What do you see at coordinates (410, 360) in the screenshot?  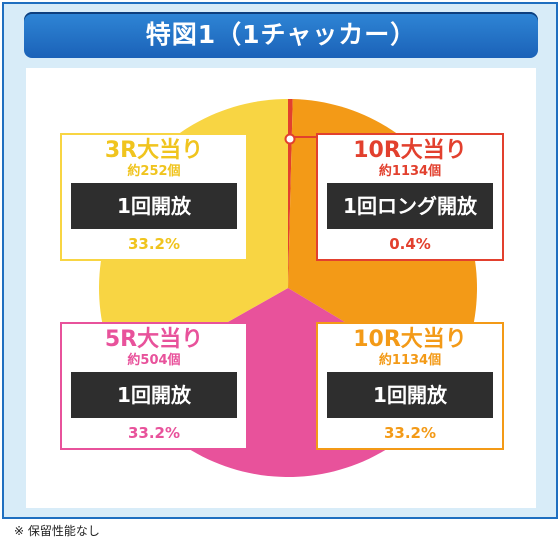 I see `card-10r-payout: 約1134個` at bounding box center [410, 360].